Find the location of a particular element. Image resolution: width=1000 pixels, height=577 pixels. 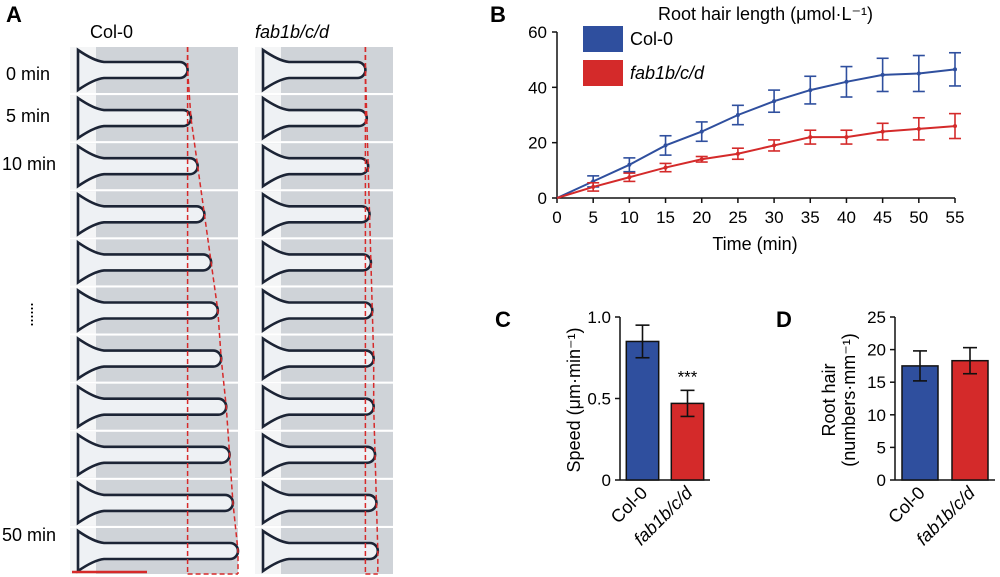

chart-d-y-tick-label: 15 is located at coordinates (876, 382).